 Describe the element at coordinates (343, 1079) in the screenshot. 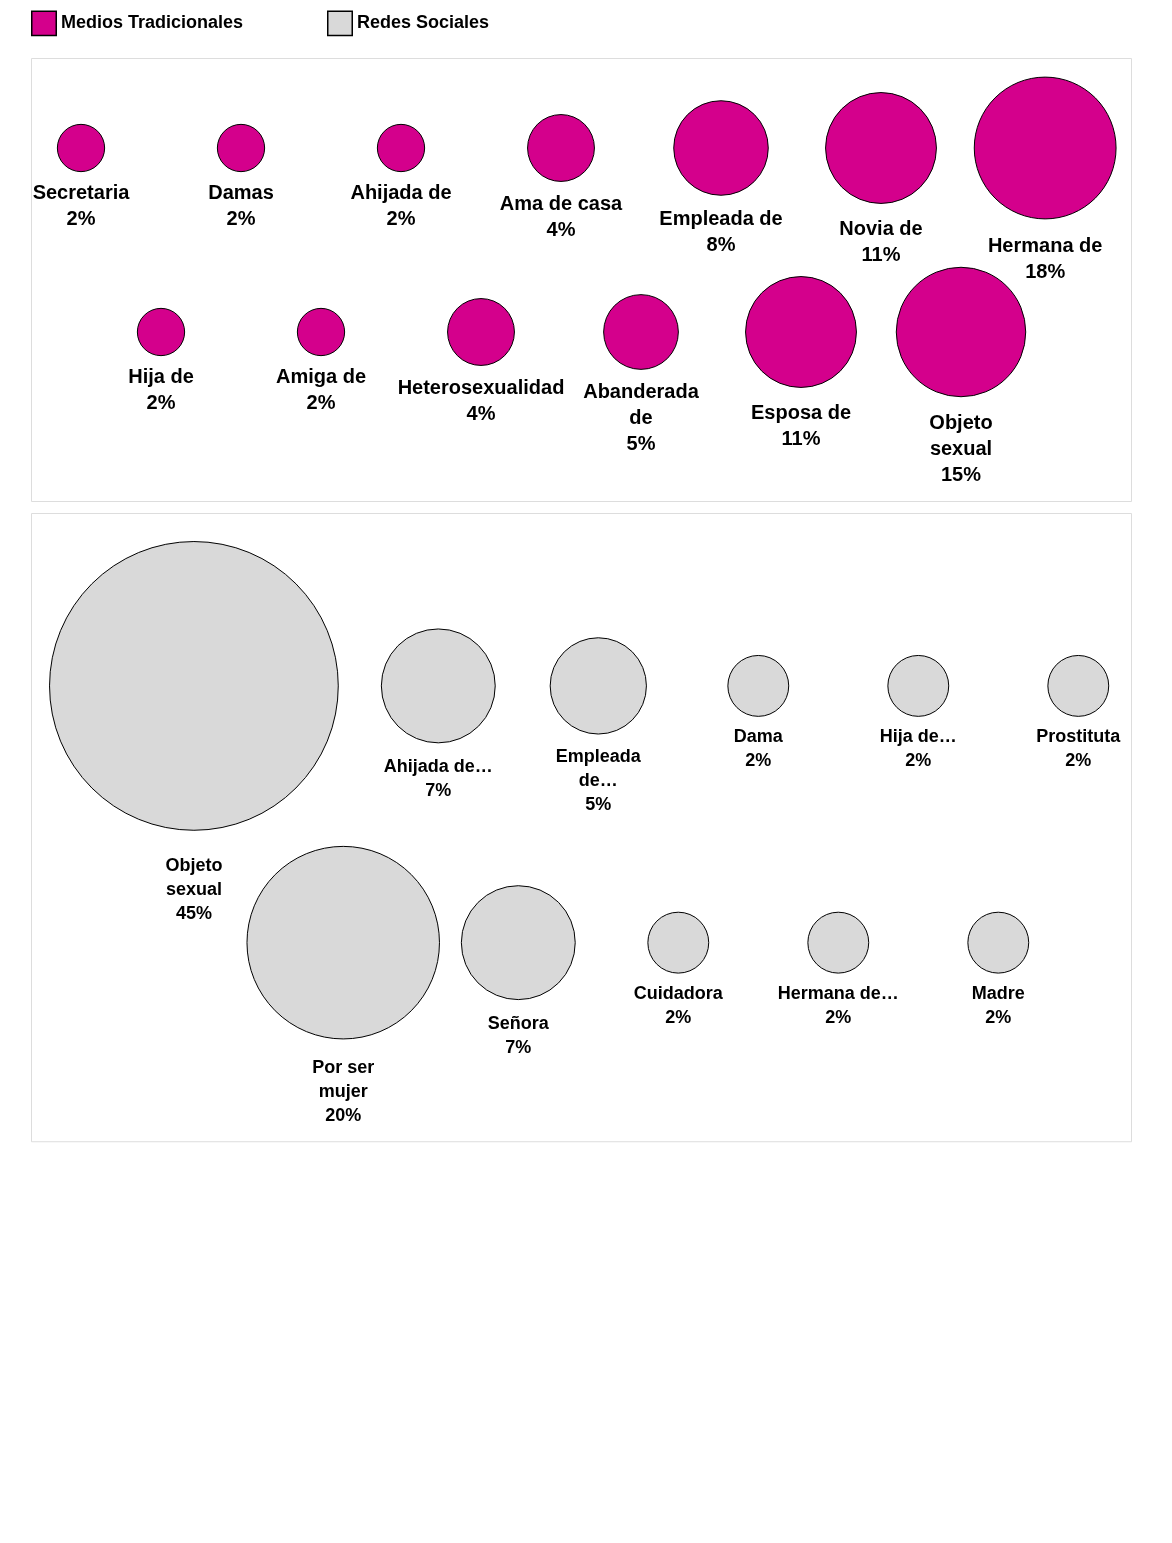

I see `category-label: Por ser mujer` at that location.